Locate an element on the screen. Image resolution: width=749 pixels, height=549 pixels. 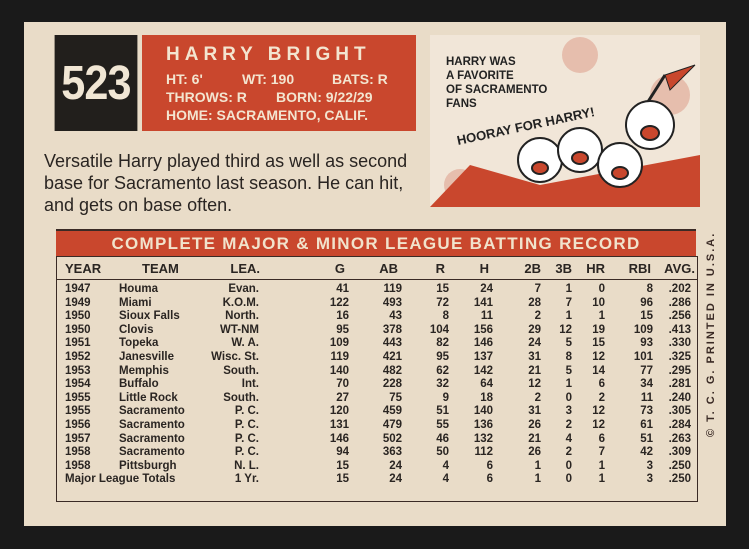
table-cell: 119 is located at coordinates (339, 357).